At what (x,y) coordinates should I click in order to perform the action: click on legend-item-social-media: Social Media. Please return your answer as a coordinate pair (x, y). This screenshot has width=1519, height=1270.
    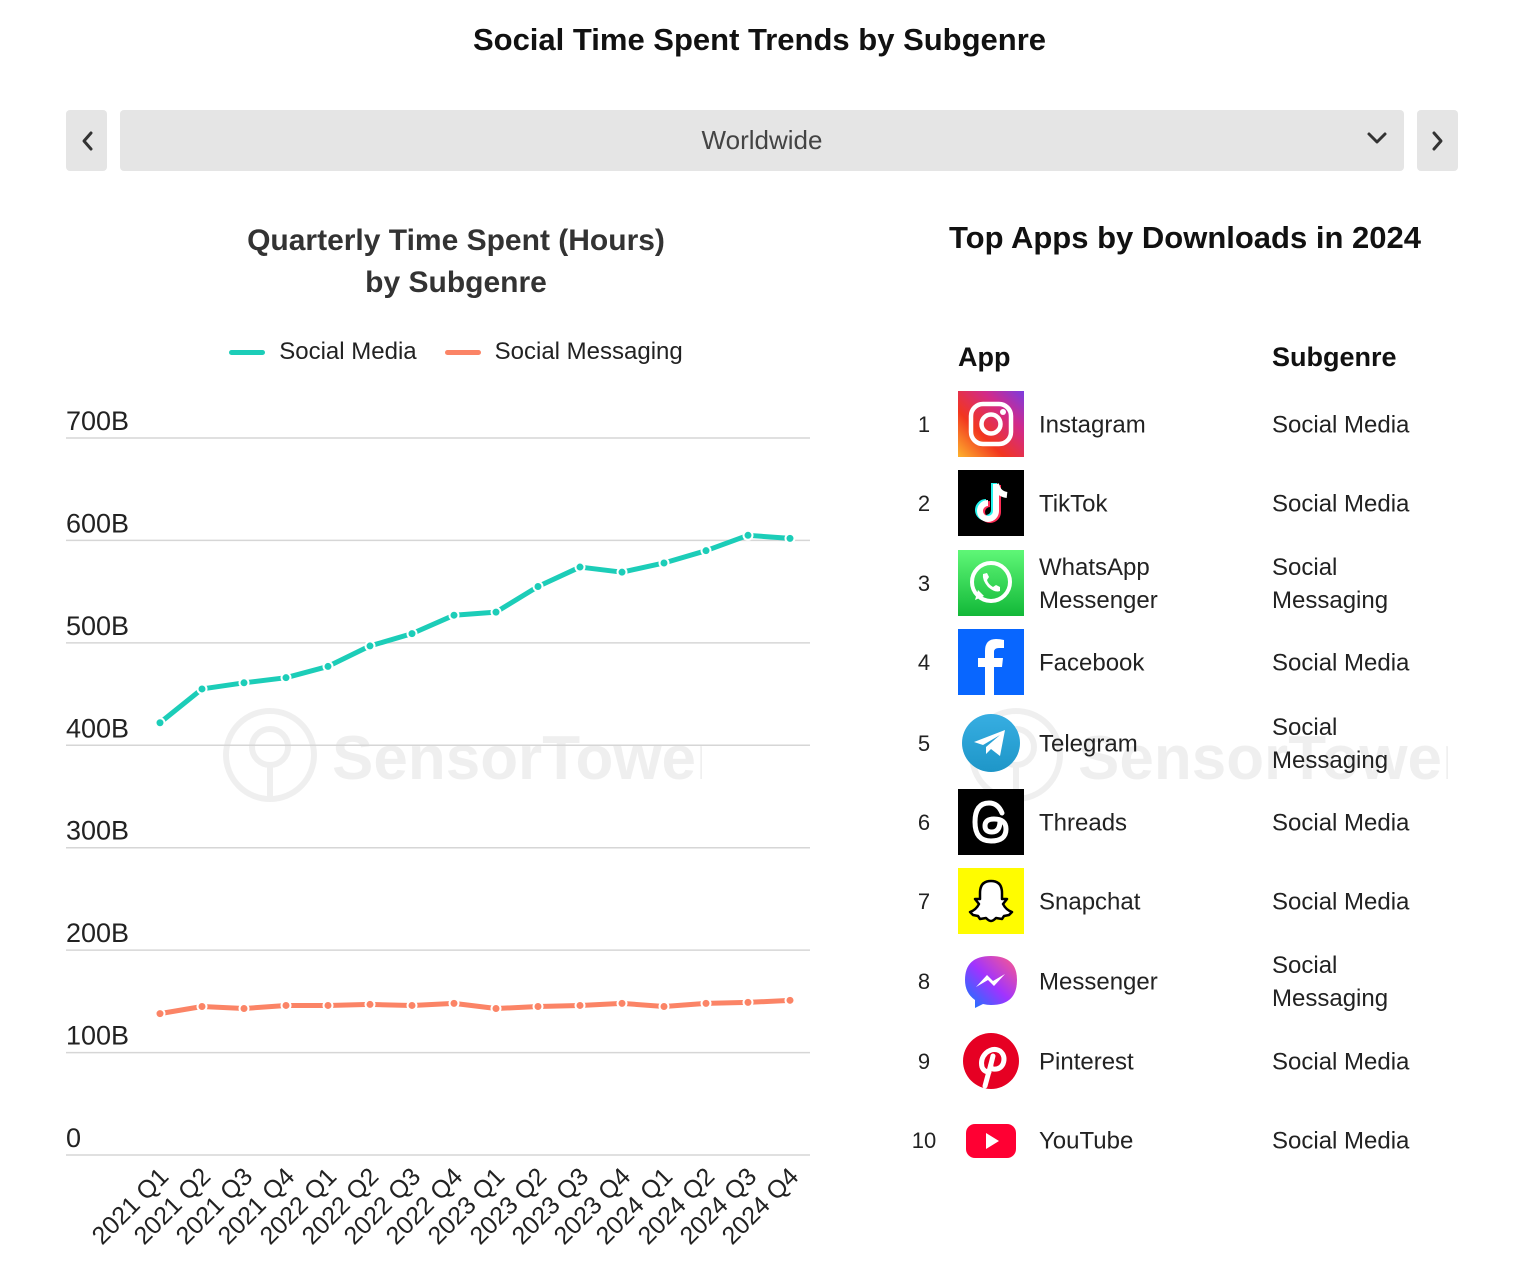
    Looking at the image, I should click on (323, 352).